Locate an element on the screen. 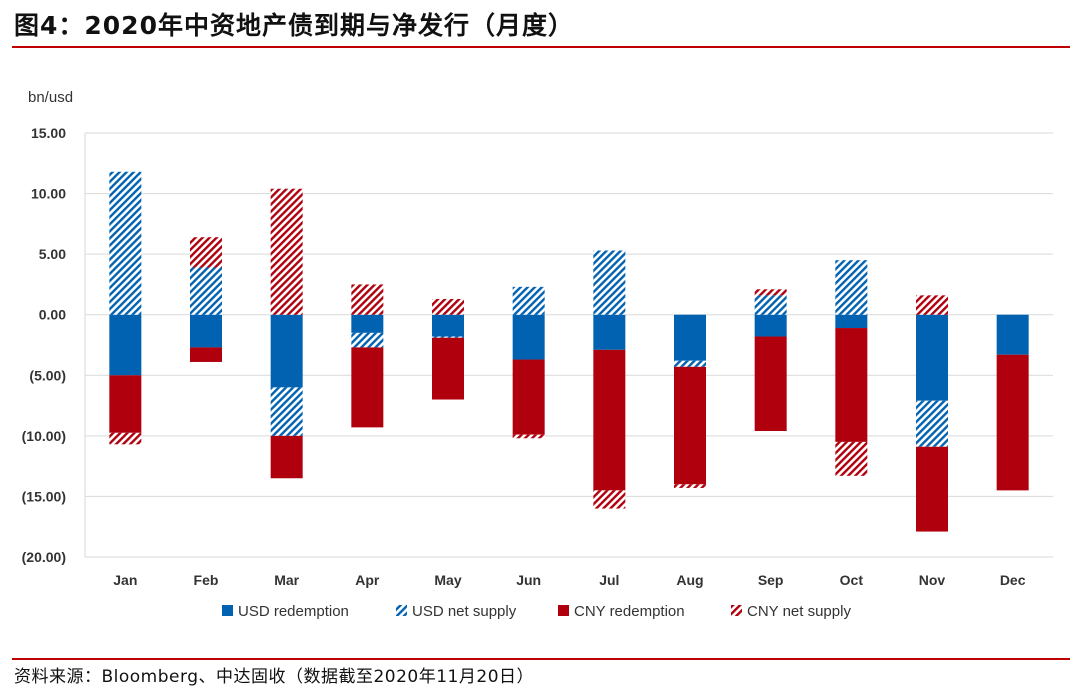  y-tick-label: 10.00 is located at coordinates (48, 194).